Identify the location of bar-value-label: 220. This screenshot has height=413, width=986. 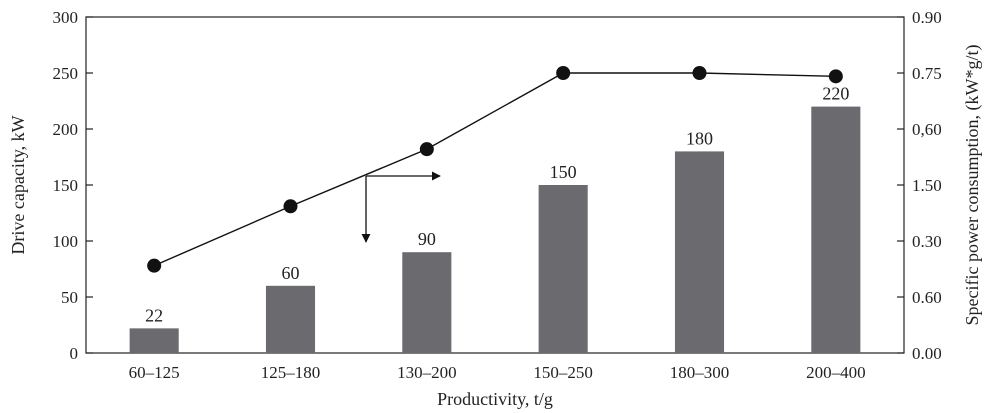
(835, 94).